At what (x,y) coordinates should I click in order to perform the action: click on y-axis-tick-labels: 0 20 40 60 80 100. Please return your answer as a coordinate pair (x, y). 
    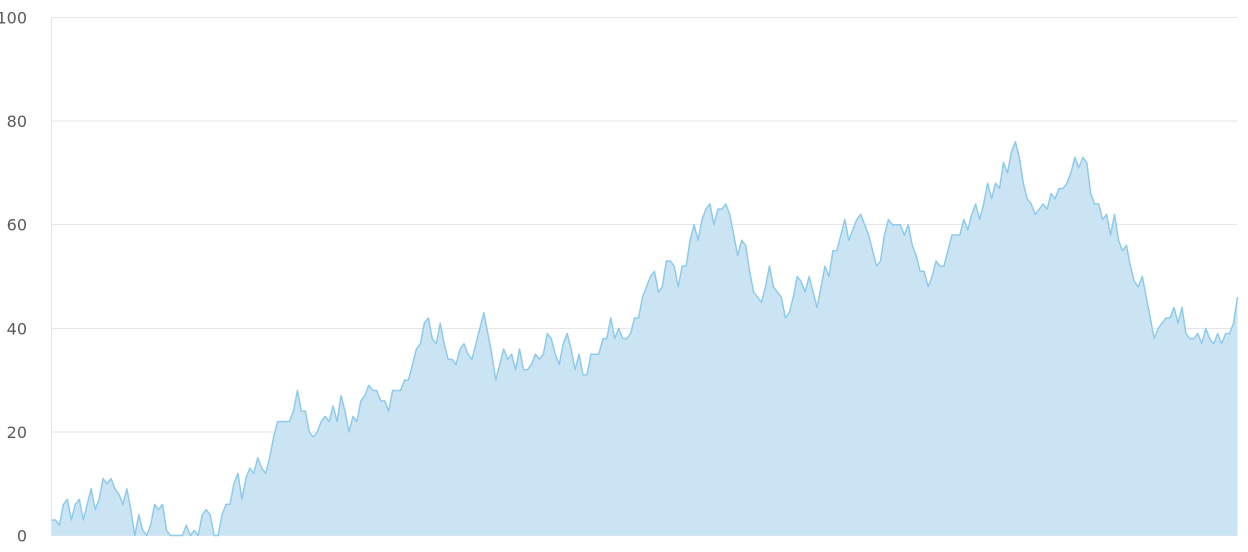
    Looking at the image, I should click on (13, 277).